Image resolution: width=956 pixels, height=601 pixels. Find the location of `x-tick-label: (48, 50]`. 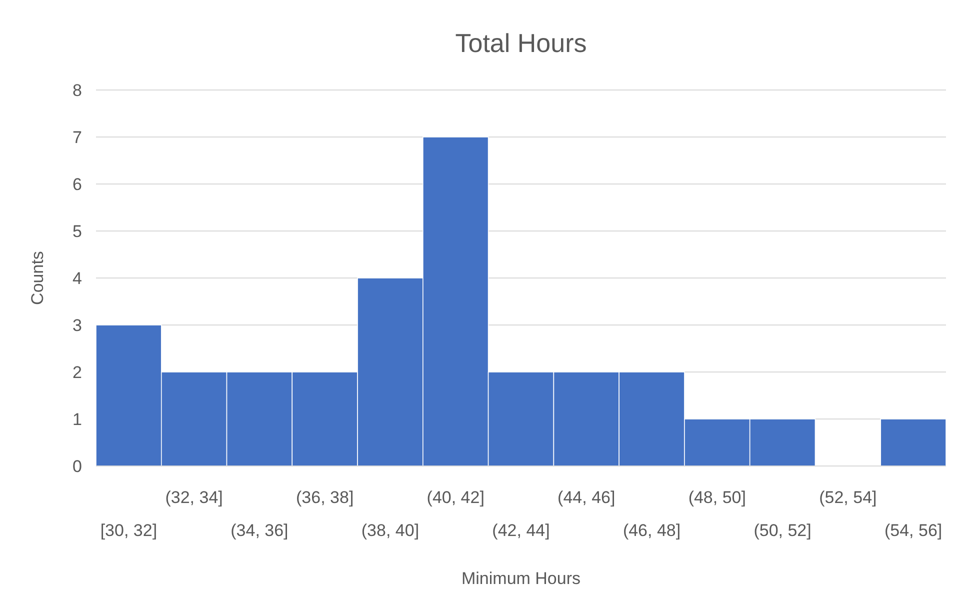

x-tick-label: (48, 50] is located at coordinates (717, 497).